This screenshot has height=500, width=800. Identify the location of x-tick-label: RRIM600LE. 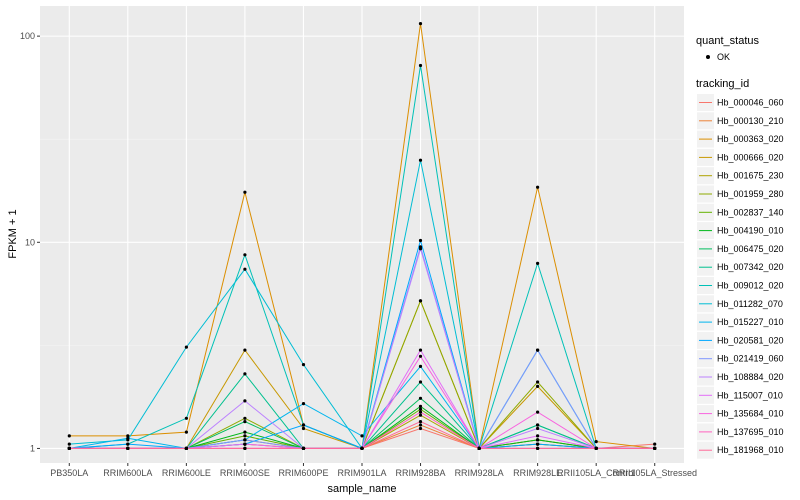
(186, 473).